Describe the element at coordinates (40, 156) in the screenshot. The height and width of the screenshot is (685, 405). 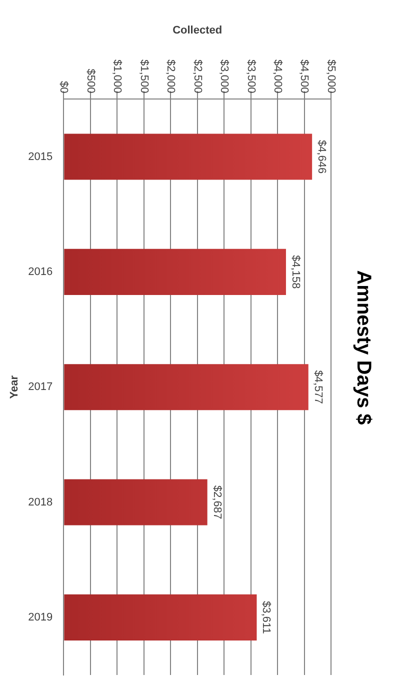
I see `y-tick-label: 2015` at that location.